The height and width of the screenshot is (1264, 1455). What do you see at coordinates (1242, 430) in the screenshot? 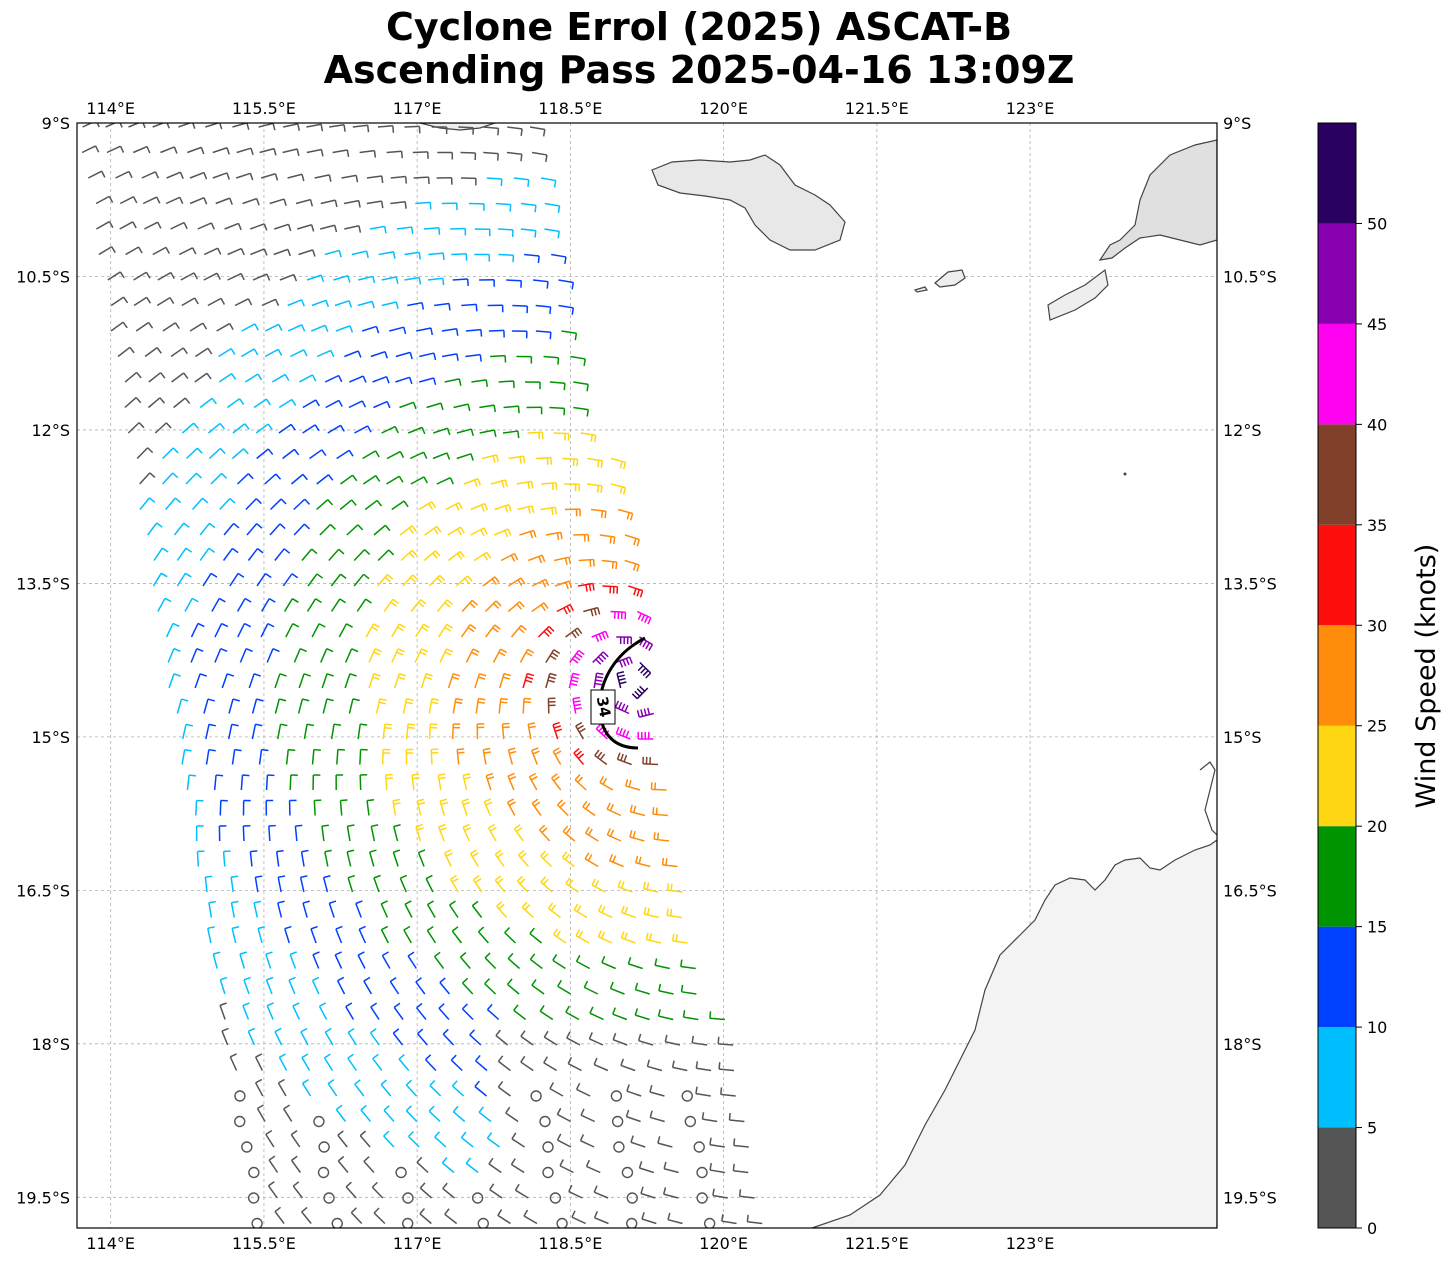
I see `y-tick-label-right-2: 12°S` at bounding box center [1242, 430].